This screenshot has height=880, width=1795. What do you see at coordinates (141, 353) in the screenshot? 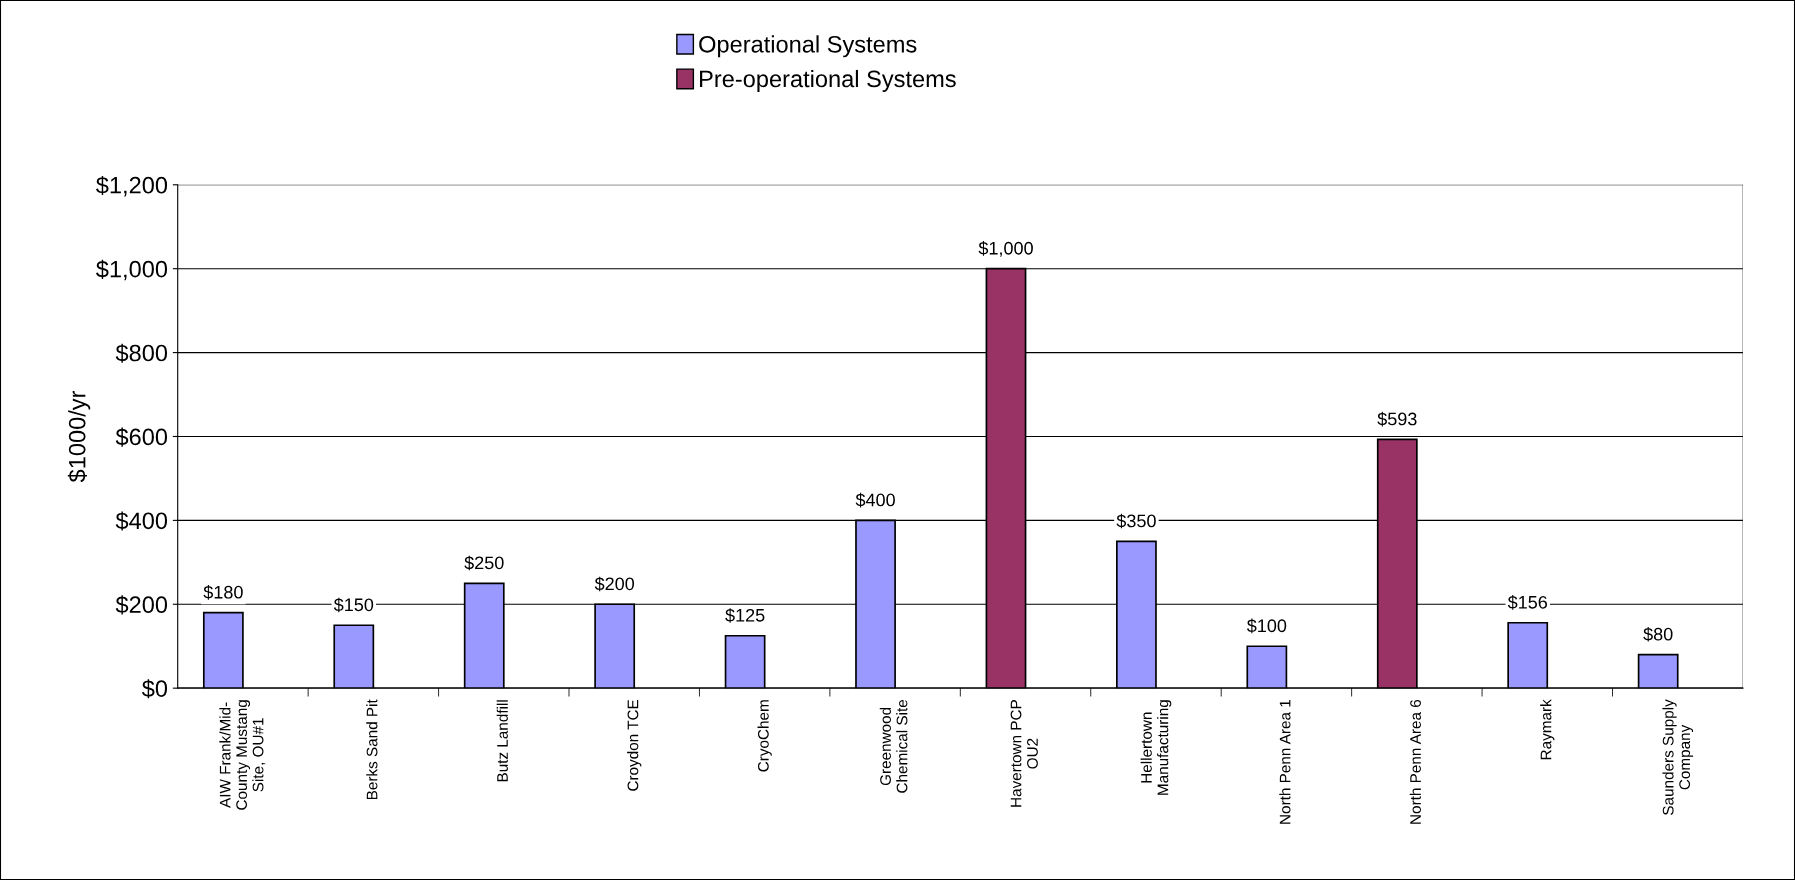
I see `y-tick-label: $800` at bounding box center [141, 353].